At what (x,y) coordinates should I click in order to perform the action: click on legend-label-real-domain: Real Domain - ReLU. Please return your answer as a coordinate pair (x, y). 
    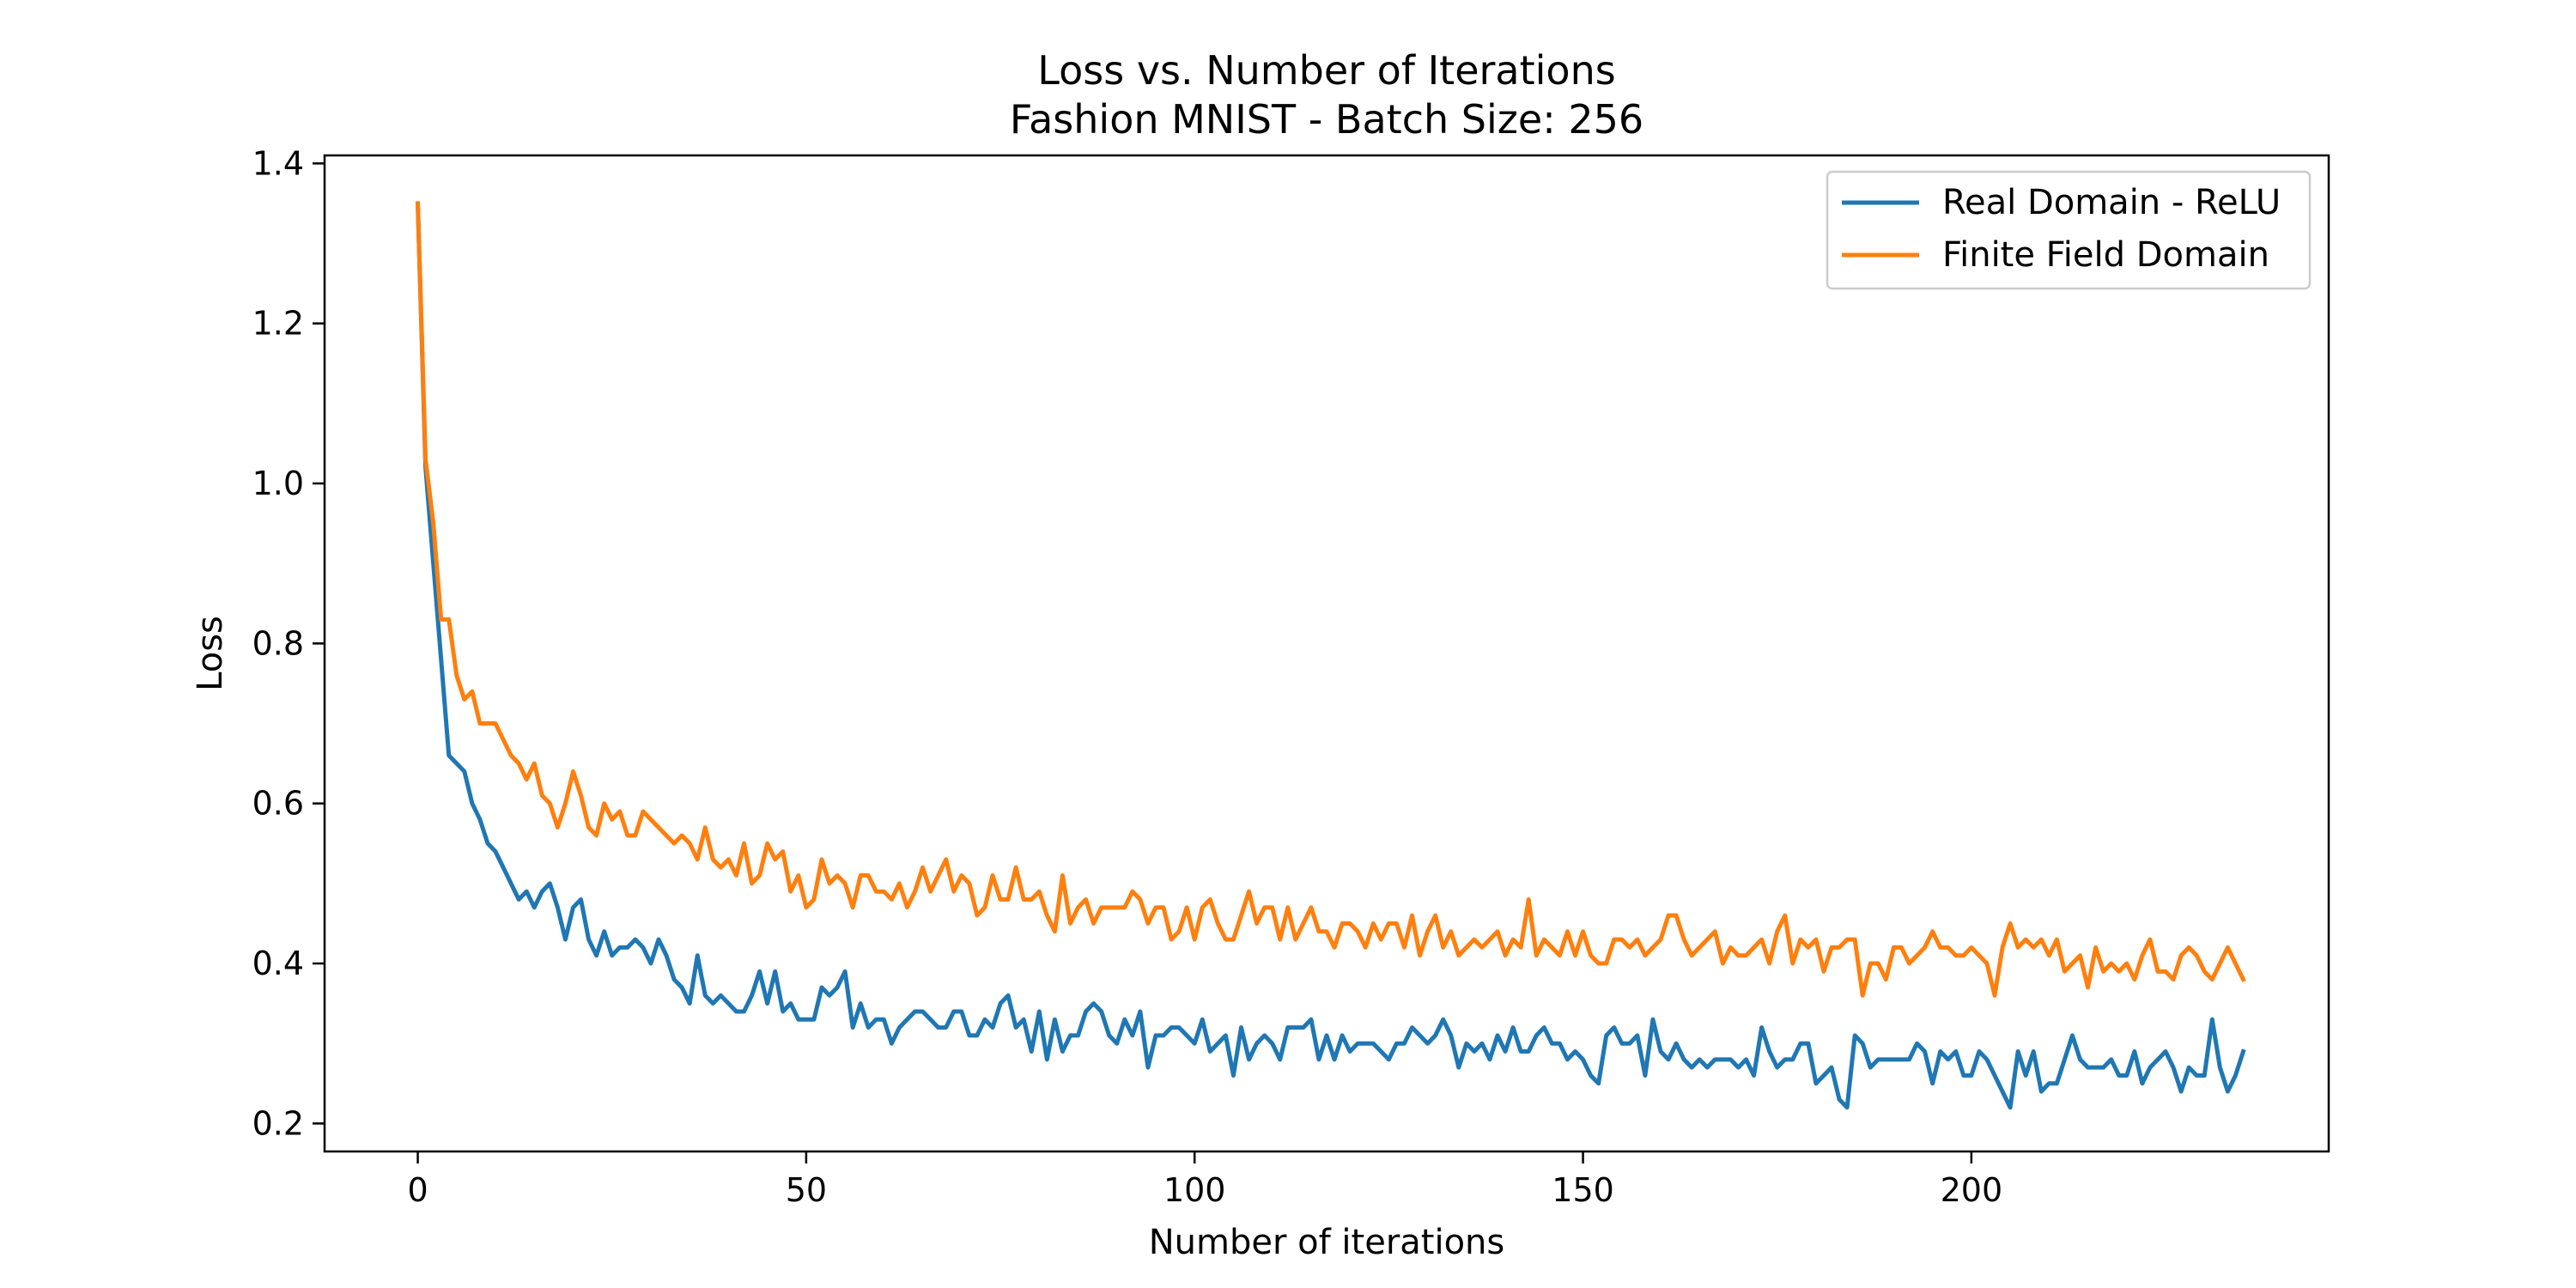
    Looking at the image, I should click on (2112, 202).